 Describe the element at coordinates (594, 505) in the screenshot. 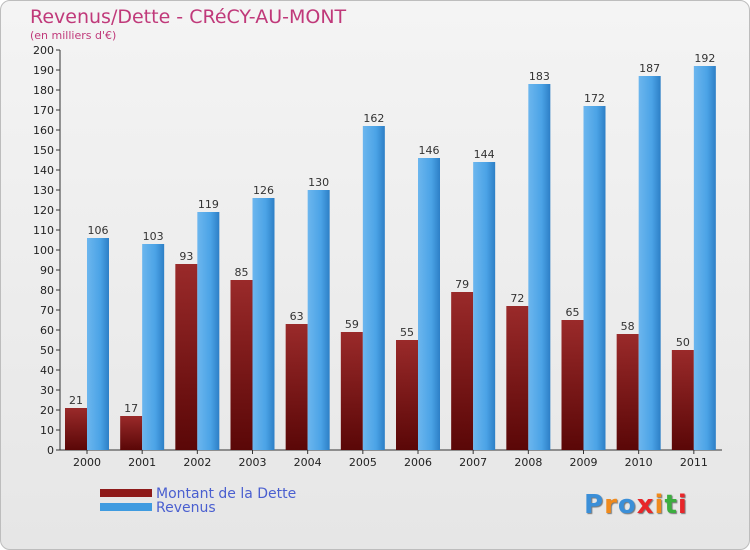

I see `logo-letter: P` at that location.